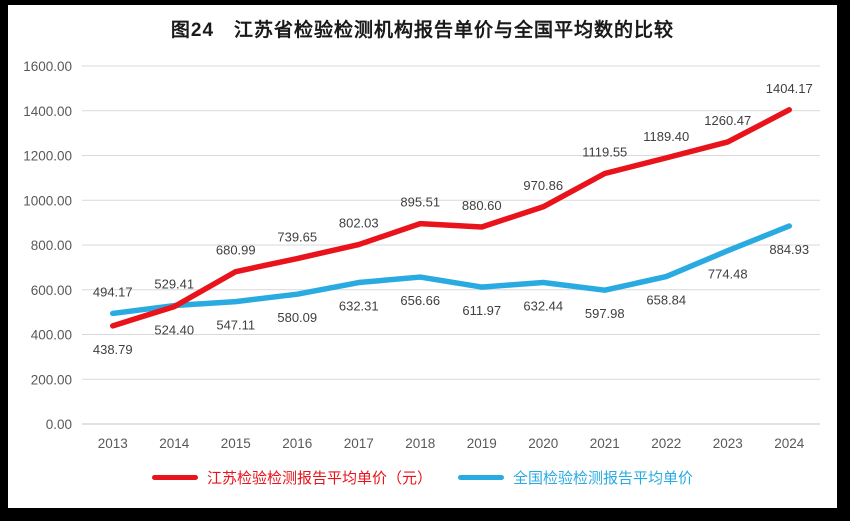 Image resolution: width=850 pixels, height=521 pixels. I want to click on x-tick-label: 2023, so click(728, 443).